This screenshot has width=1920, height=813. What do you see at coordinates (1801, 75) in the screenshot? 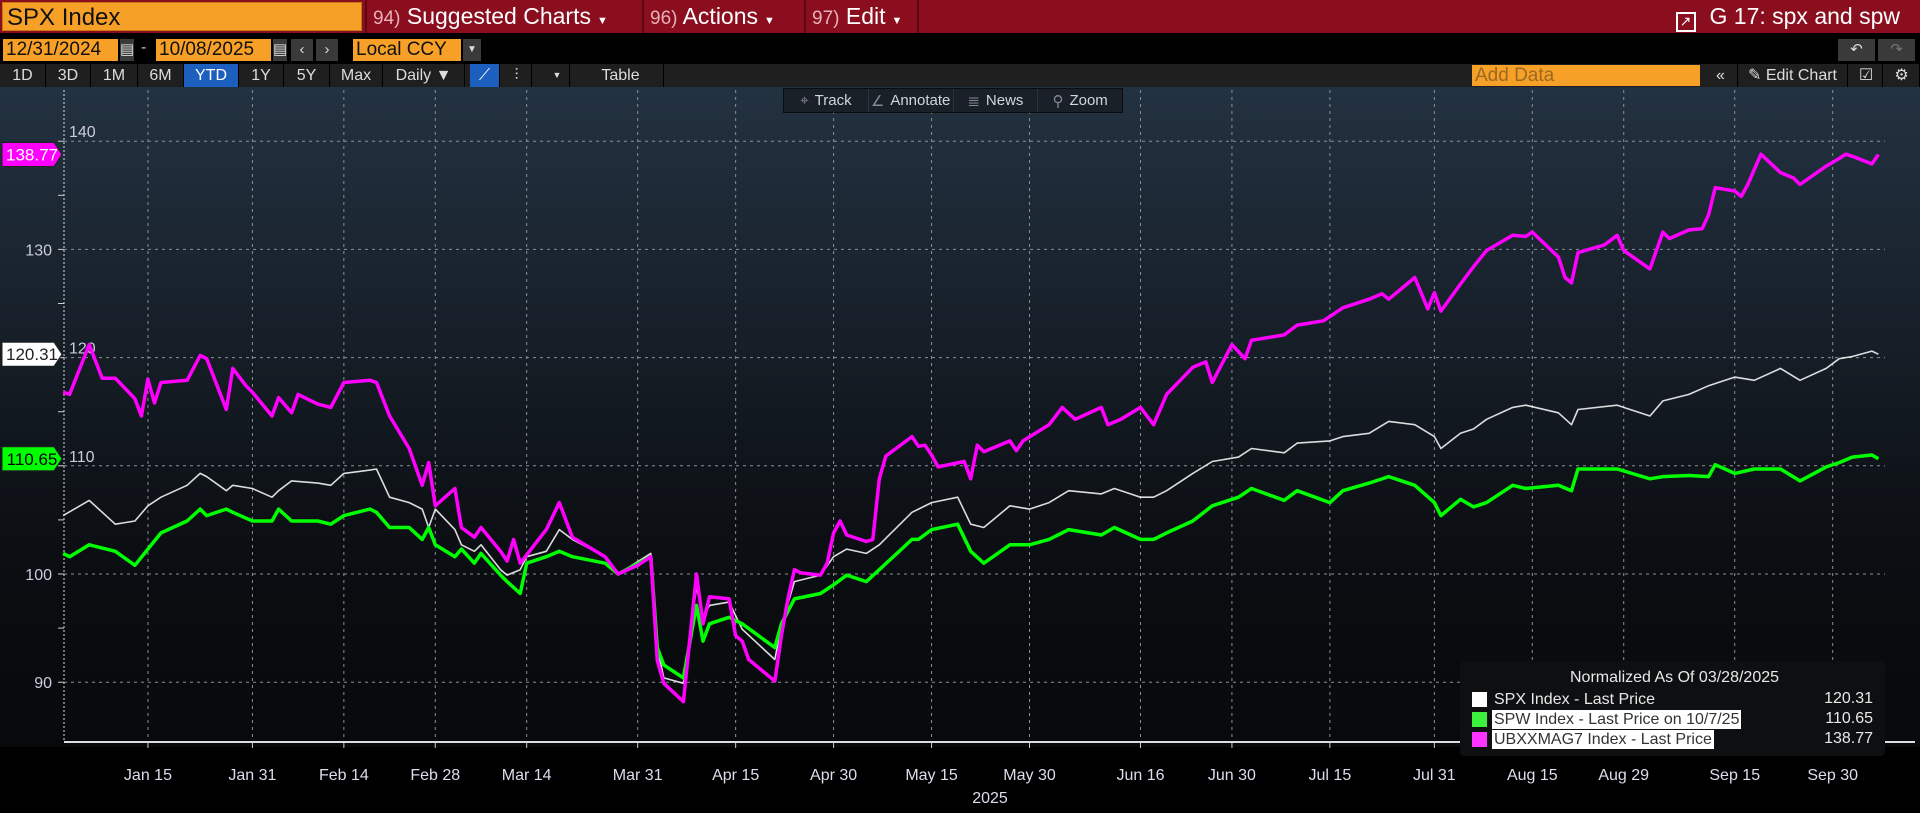
I see `edit-chart-label: Edit Chart` at bounding box center [1801, 75].